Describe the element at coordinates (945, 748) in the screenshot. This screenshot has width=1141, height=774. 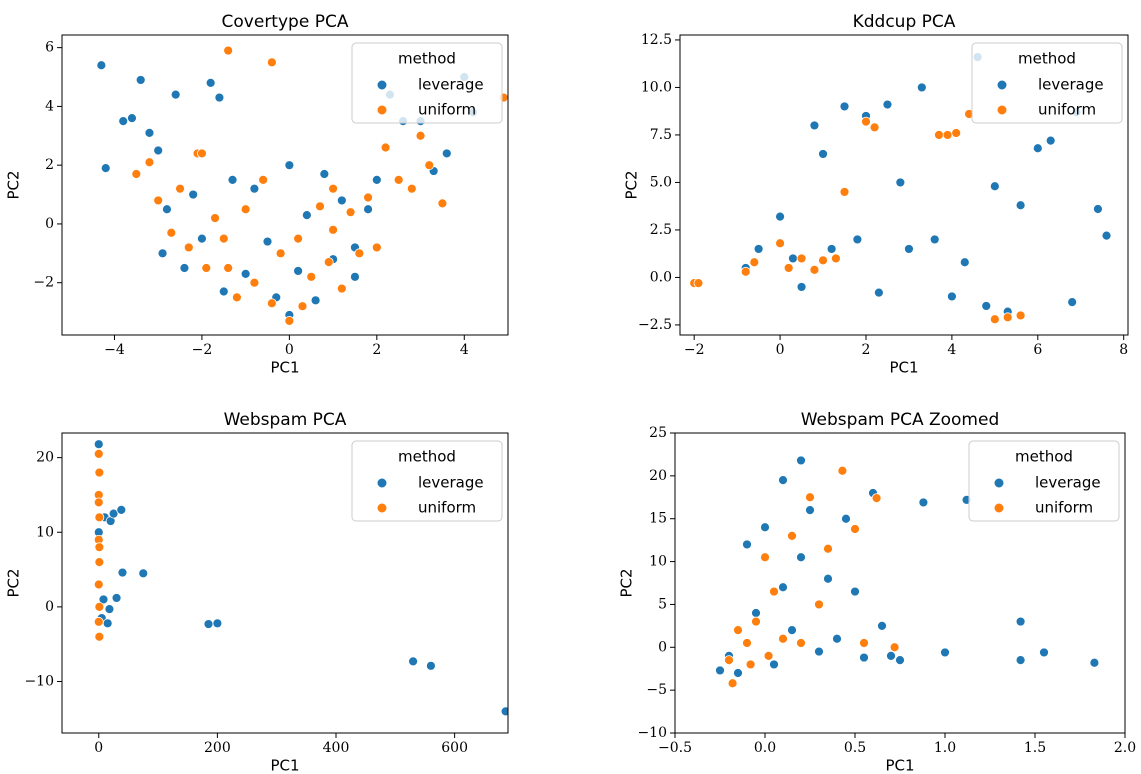
I see `x-tick-label: 1.0` at that location.